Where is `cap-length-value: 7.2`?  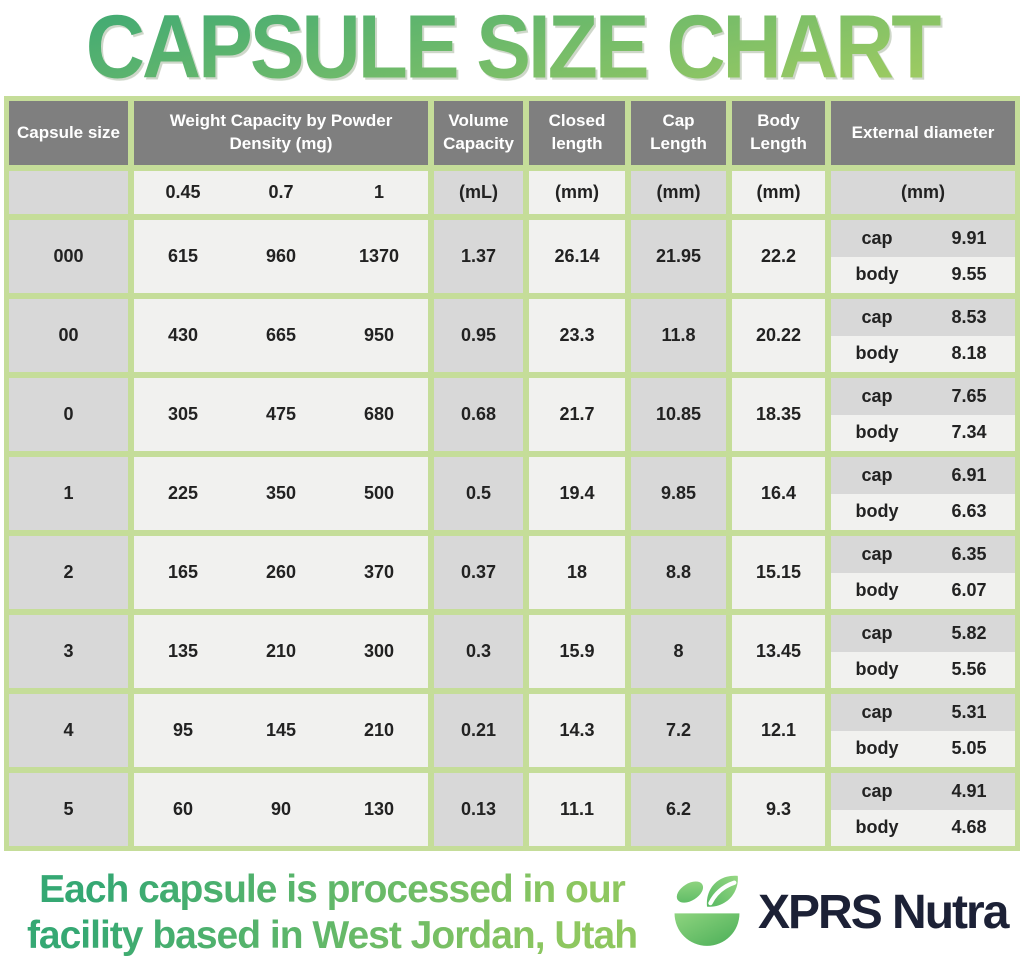
cap-length-value: 7.2 is located at coordinates (678, 730).